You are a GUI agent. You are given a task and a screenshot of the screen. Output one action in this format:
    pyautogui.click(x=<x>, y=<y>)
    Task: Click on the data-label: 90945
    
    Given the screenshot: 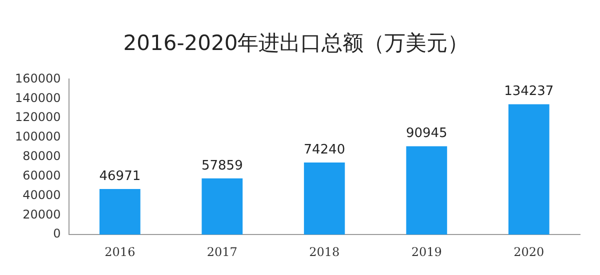 What is the action you would take?
    pyautogui.click(x=427, y=134)
    